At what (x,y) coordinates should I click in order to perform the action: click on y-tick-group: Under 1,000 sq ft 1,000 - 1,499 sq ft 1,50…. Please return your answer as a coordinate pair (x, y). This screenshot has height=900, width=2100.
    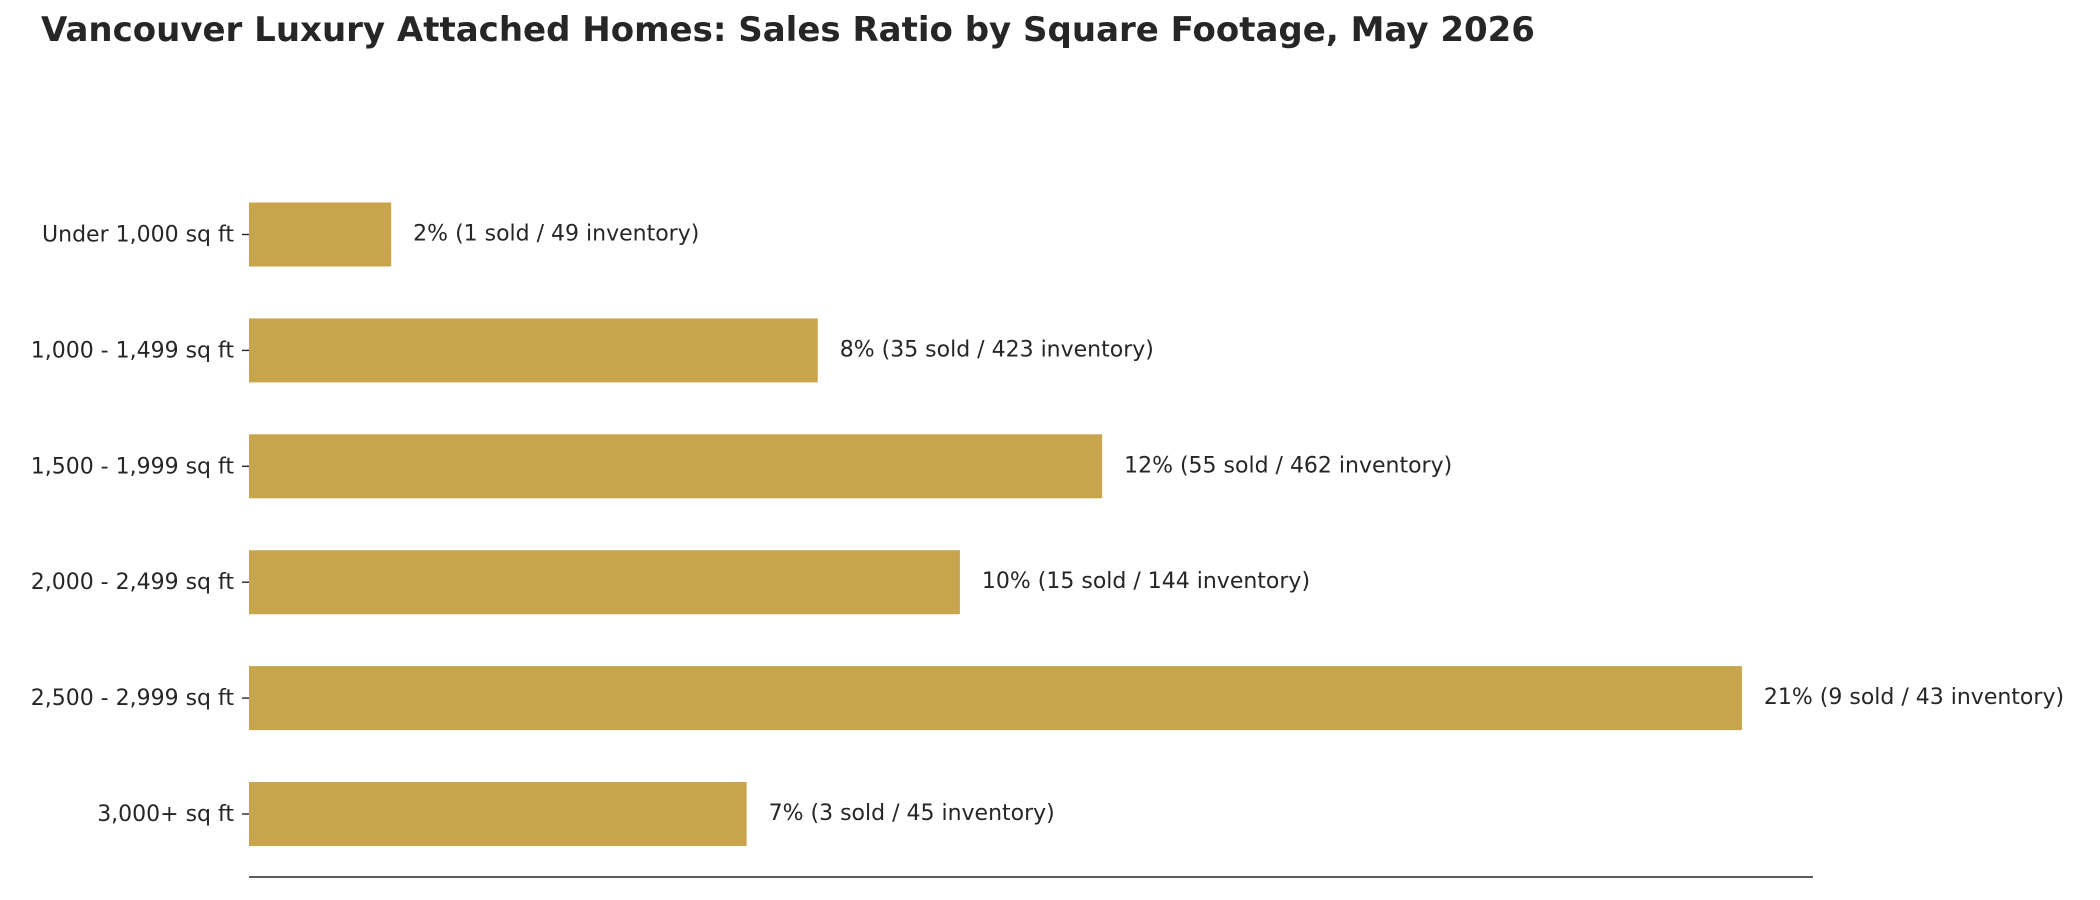
    Looking at the image, I should click on (140, 525).